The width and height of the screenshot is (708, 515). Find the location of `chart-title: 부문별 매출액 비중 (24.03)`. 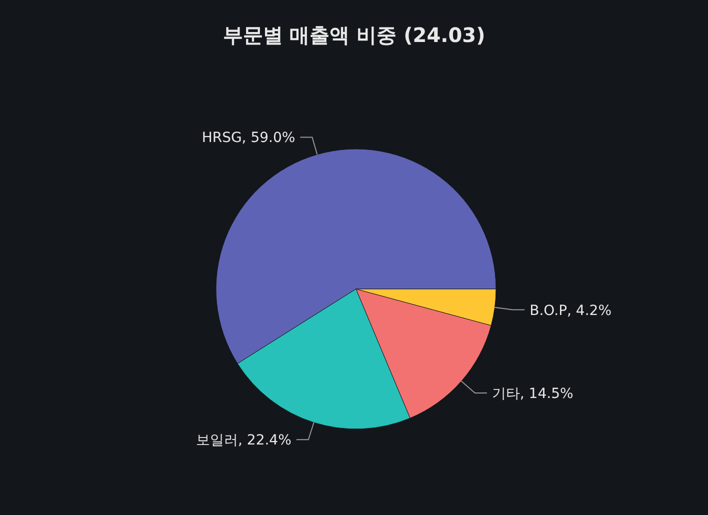

chart-title: 부문별 매출액 비중 (24.03) is located at coordinates (354, 35).